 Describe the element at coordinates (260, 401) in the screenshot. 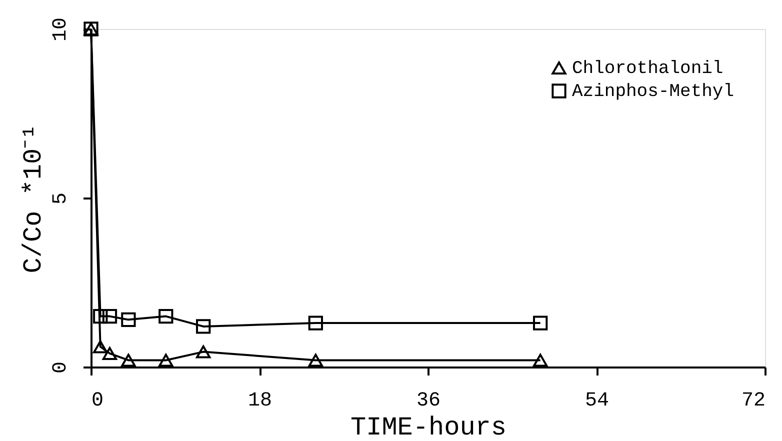

I see `x-tick-label: 18` at that location.